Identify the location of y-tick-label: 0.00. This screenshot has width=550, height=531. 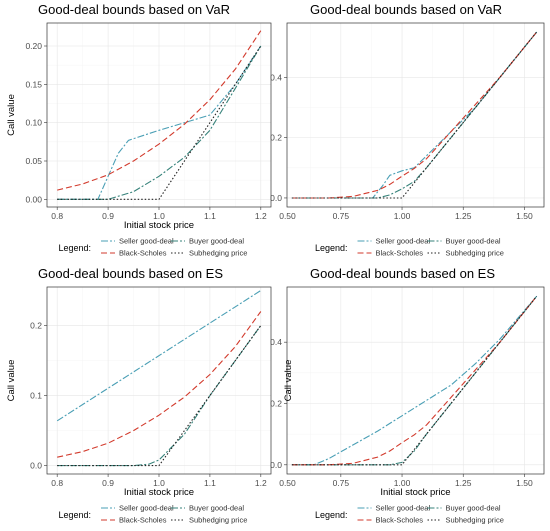
(33, 199).